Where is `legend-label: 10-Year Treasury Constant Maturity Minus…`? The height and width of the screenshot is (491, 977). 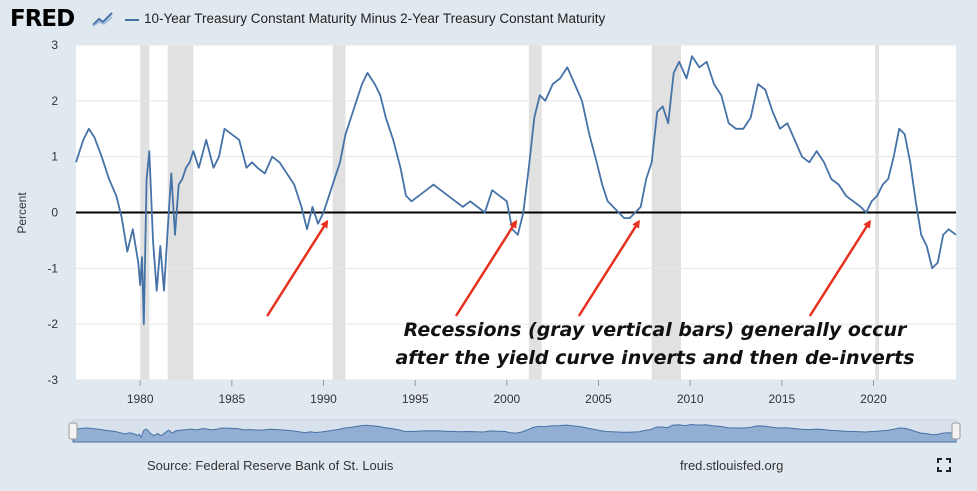
legend-label: 10-Year Treasury Constant Maturity Minus… is located at coordinates (375, 18).